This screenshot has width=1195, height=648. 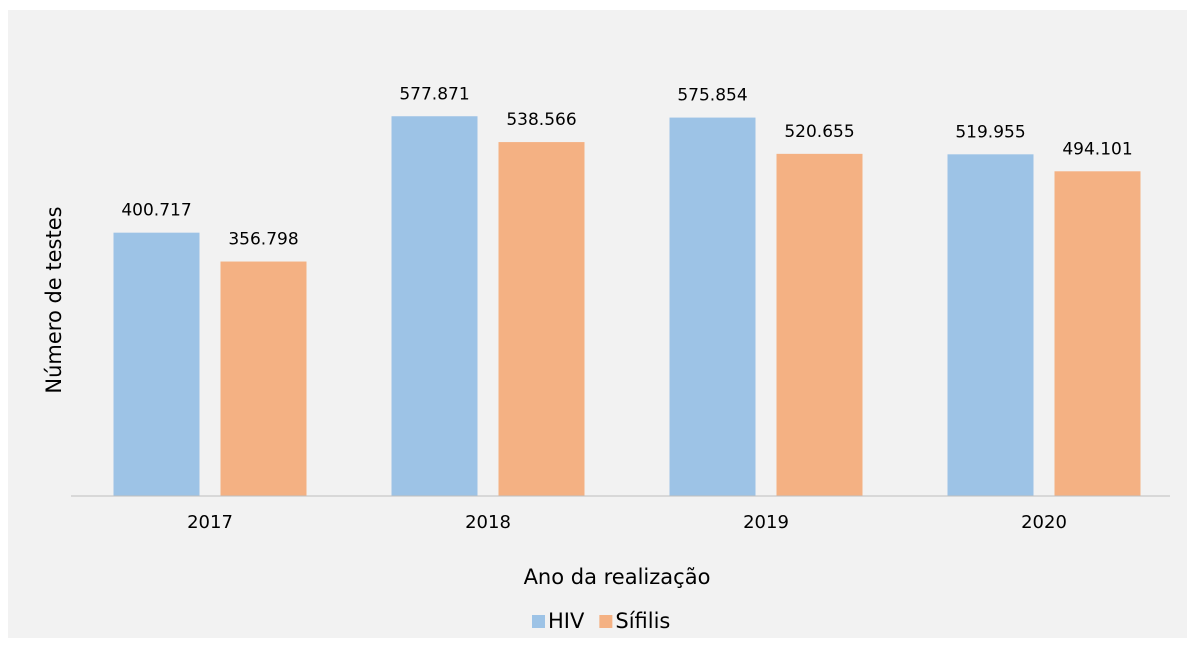 I want to click on x-tick-label: 2018, so click(x=488, y=522).